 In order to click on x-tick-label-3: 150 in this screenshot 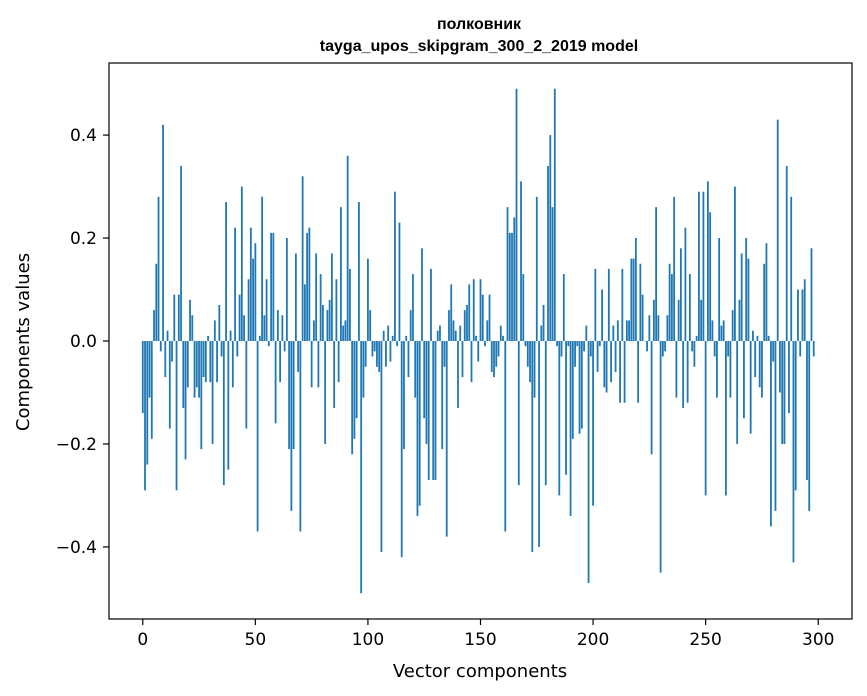, I will do `click(480, 640)`.